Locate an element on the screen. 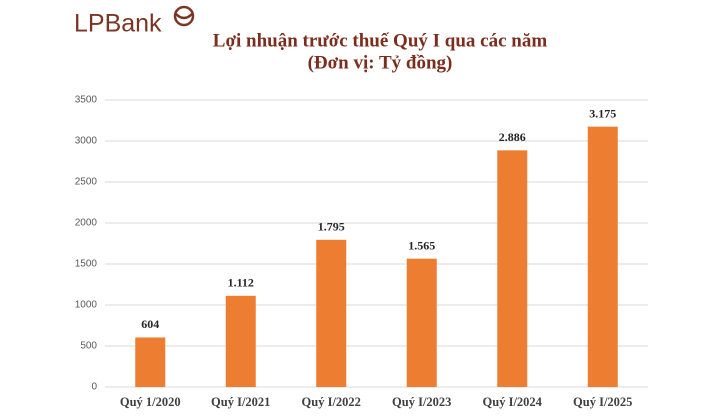 Image resolution: width=720 pixels, height=420 pixels. y-tick-label: 0 is located at coordinates (94, 387).